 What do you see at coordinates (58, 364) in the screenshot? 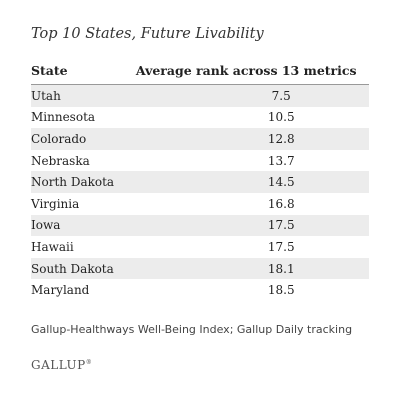
I see `logo-text: GALLUP` at bounding box center [58, 364].